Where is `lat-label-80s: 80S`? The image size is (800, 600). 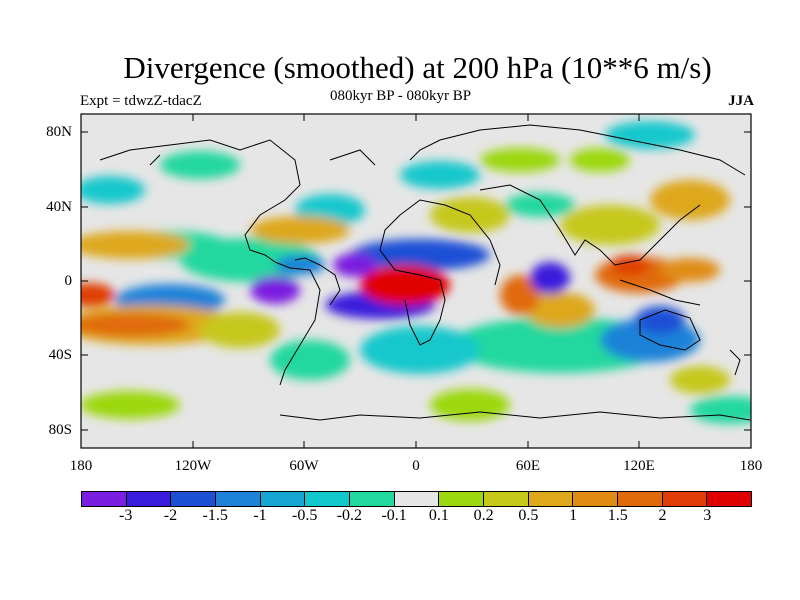
lat-label-80s: 80S is located at coordinates (60, 430).